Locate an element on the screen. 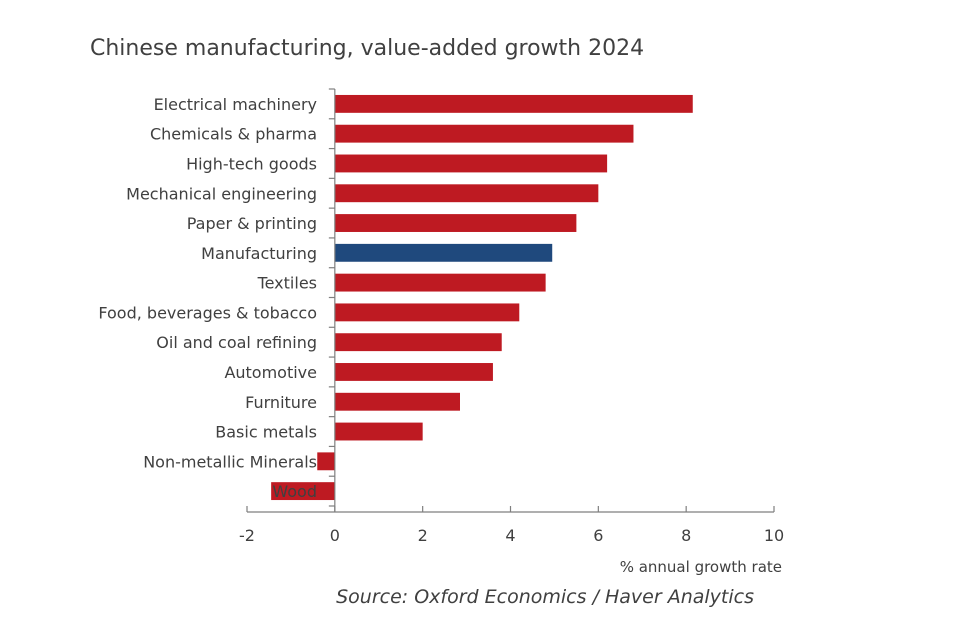 This screenshot has height=625, width=977. x-axis-title: % annual growth rate is located at coordinates (701, 567).